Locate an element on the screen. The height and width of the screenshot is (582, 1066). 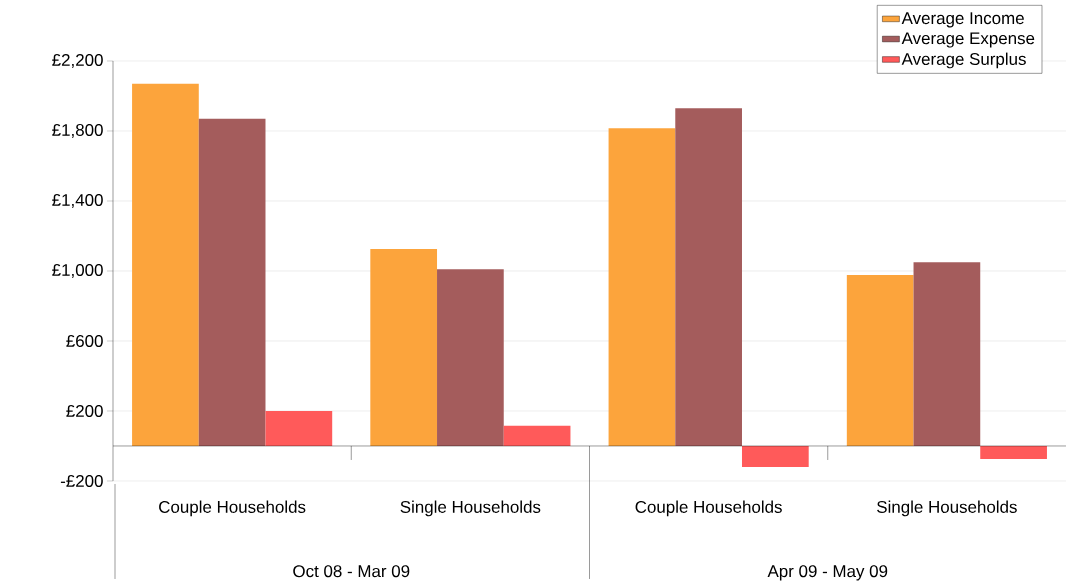
legend-label: Average Surplus is located at coordinates (963, 60).